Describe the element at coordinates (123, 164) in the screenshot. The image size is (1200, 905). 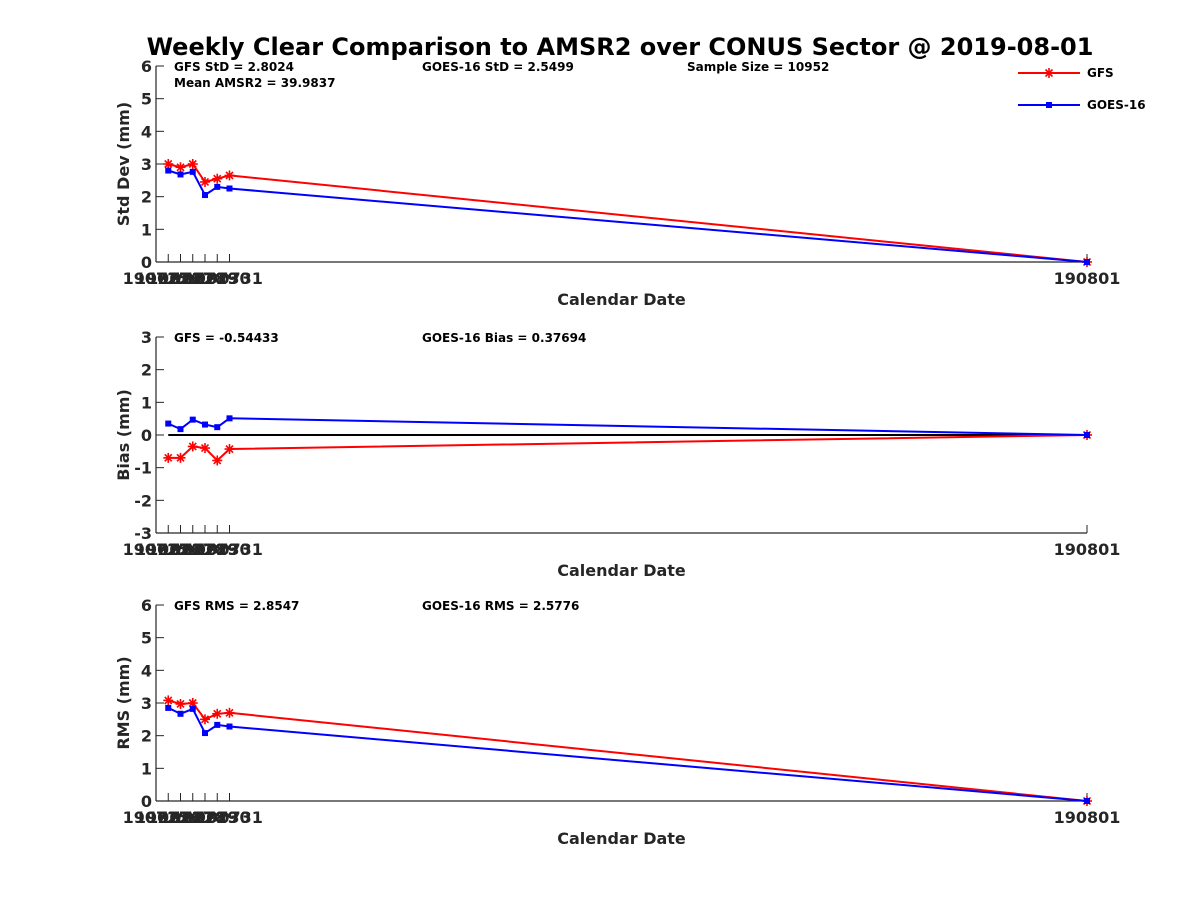
I see `y-axis-label: Std Dev (mm)` at that location.